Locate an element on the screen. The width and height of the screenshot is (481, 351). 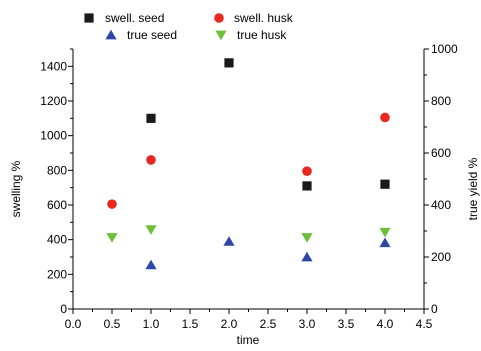
legend-marker-square is located at coordinates (89, 18).